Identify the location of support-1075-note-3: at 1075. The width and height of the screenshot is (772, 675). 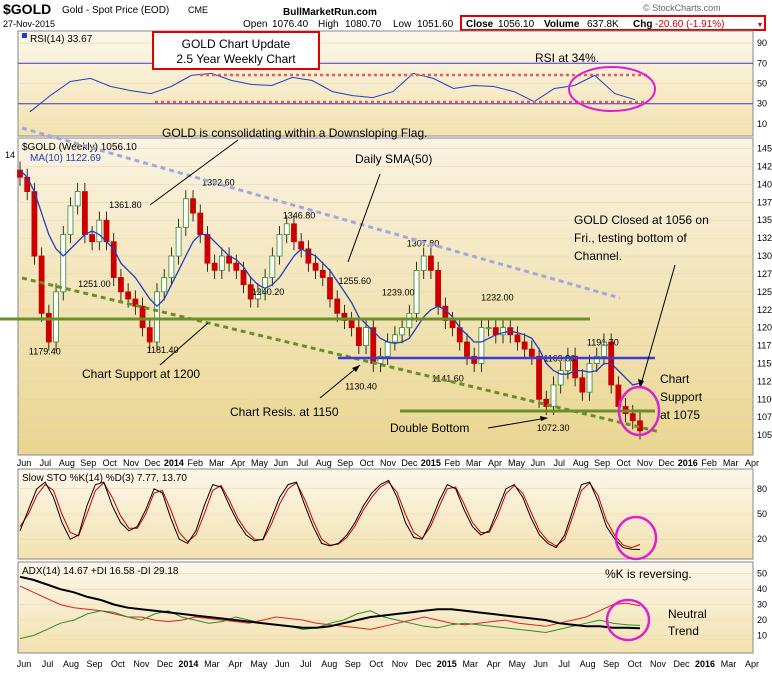
(680, 415).